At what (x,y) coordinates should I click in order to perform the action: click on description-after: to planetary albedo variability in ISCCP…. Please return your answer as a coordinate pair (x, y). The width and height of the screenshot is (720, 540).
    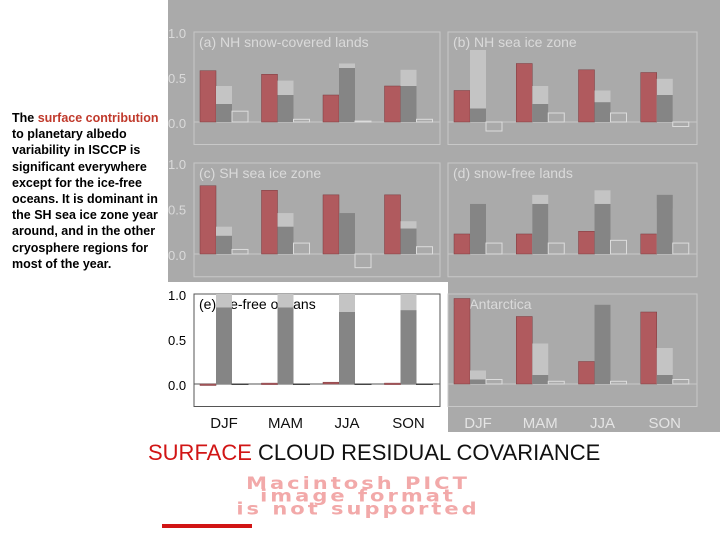
    Looking at the image, I should click on (85, 199).